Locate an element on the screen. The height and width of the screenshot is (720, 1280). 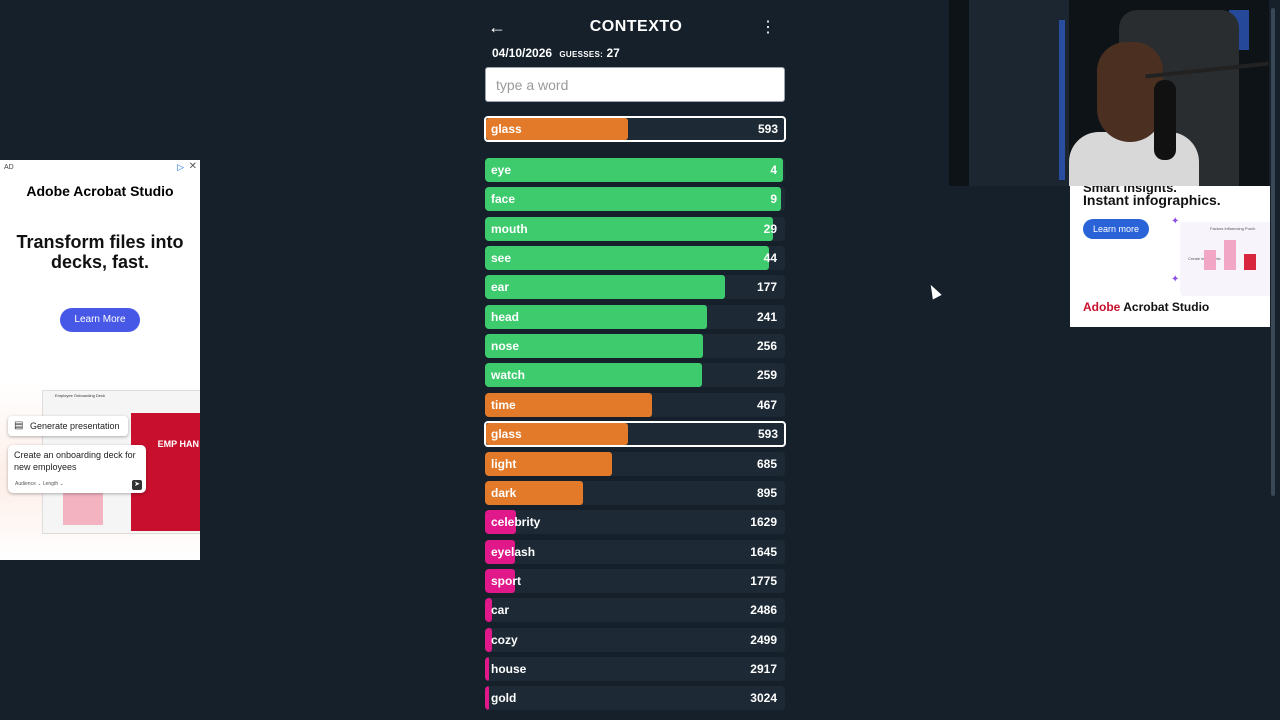
guess-rank: 593 is located at coordinates (767, 434).